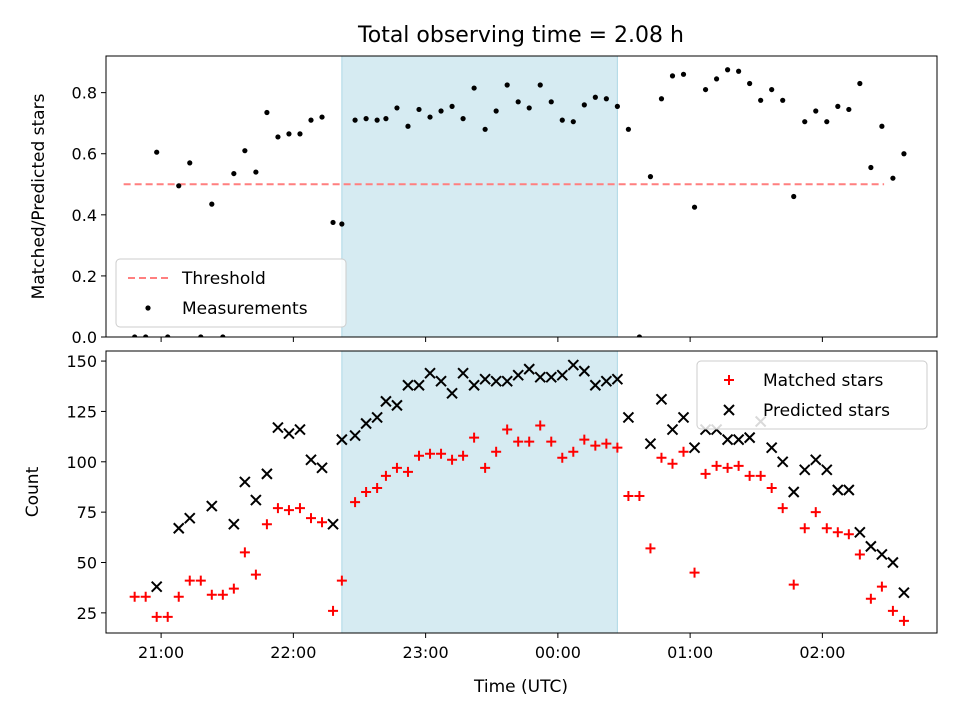  Describe the element at coordinates (84, 337) in the screenshot. I see `y-tick-label: 0.0` at that location.